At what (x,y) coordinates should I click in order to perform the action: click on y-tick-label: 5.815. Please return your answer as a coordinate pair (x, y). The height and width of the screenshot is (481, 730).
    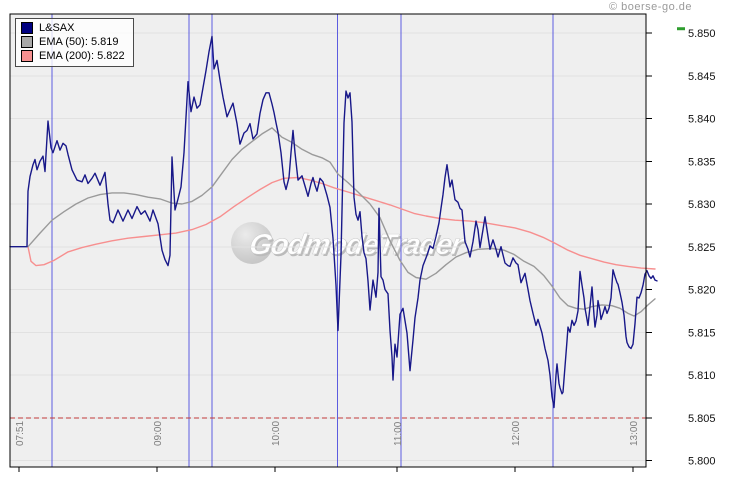
    Looking at the image, I should click on (702, 333).